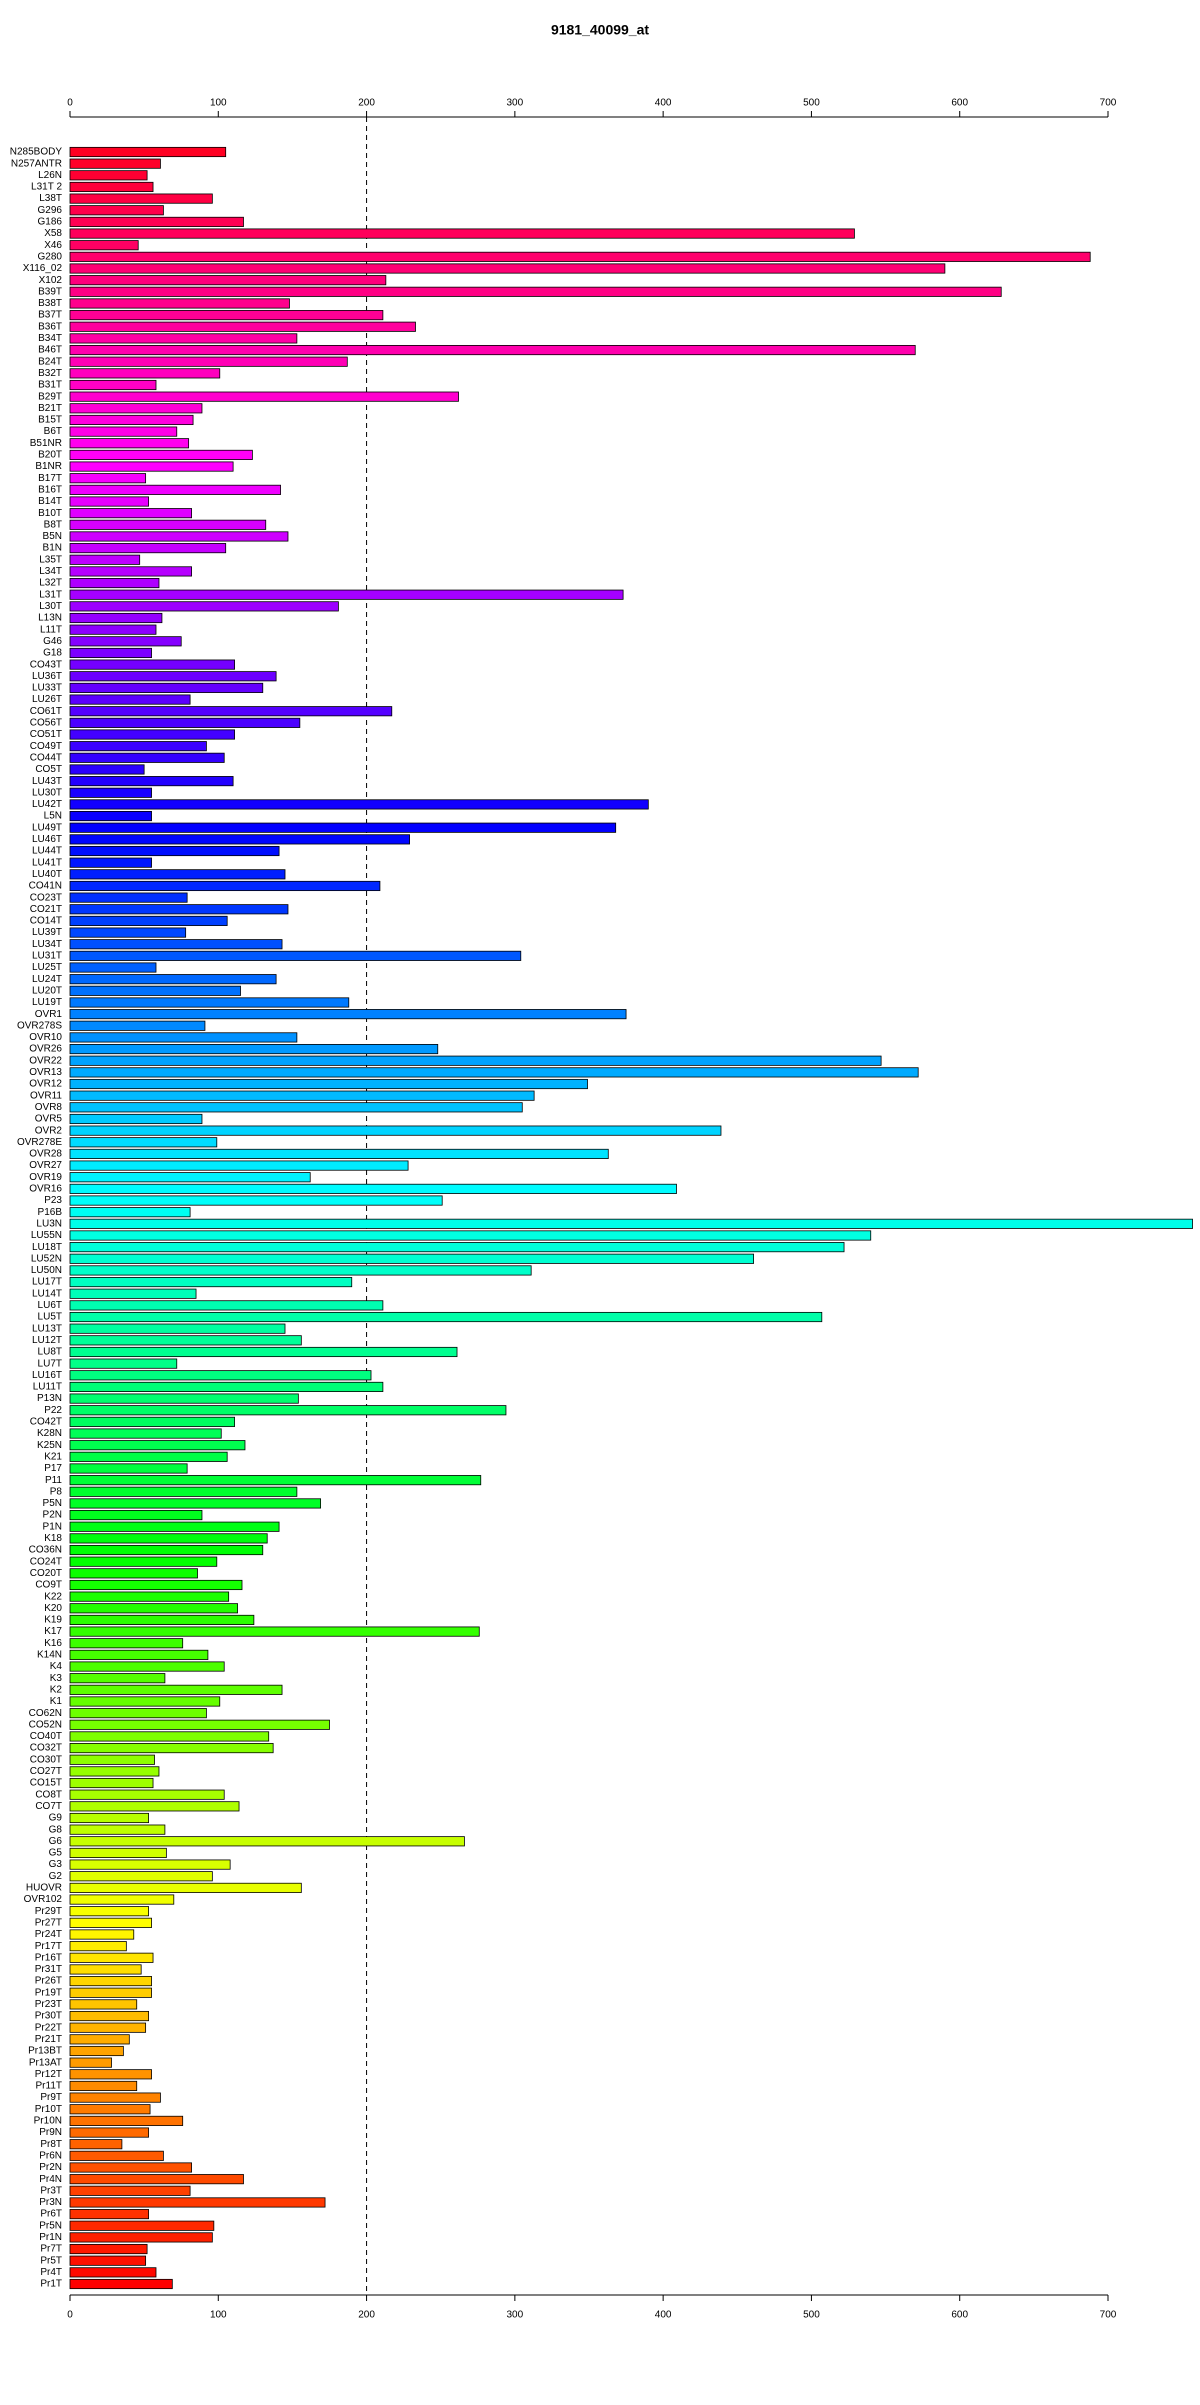  What do you see at coordinates (48, 2027) in the screenshot?
I see `y-tick-label: Pr22T` at bounding box center [48, 2027].